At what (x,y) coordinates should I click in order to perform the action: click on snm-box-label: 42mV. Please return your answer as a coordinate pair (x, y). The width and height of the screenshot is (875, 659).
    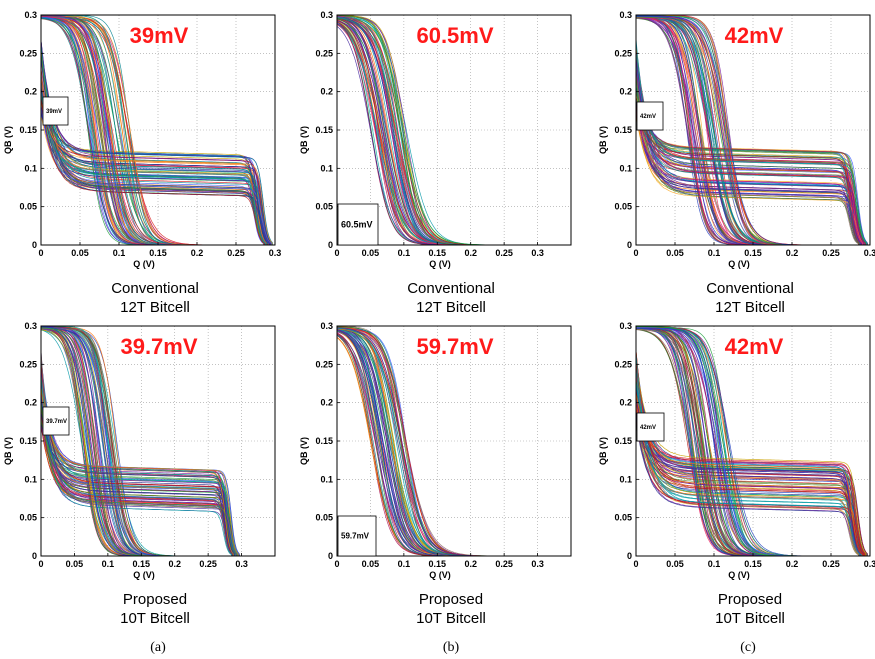
    Looking at the image, I should click on (648, 428).